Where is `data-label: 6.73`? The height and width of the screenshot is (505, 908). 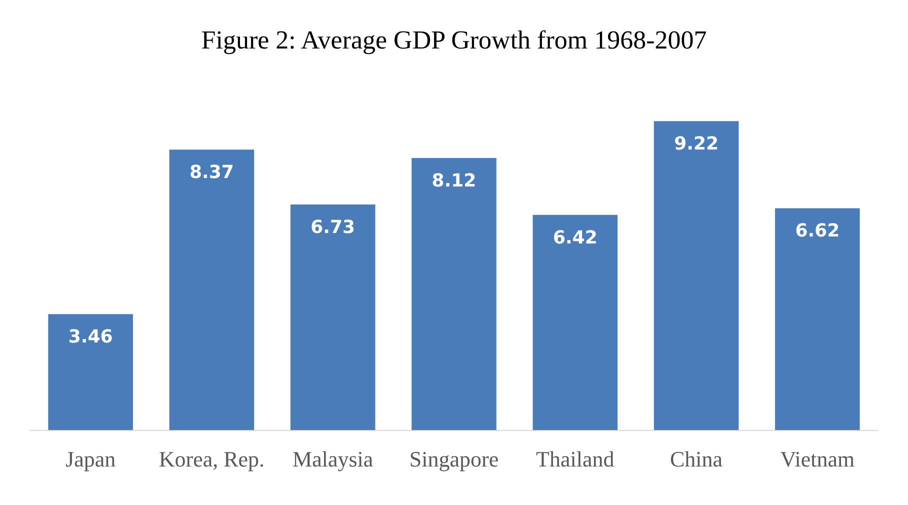 data-label: 6.73 is located at coordinates (333, 227).